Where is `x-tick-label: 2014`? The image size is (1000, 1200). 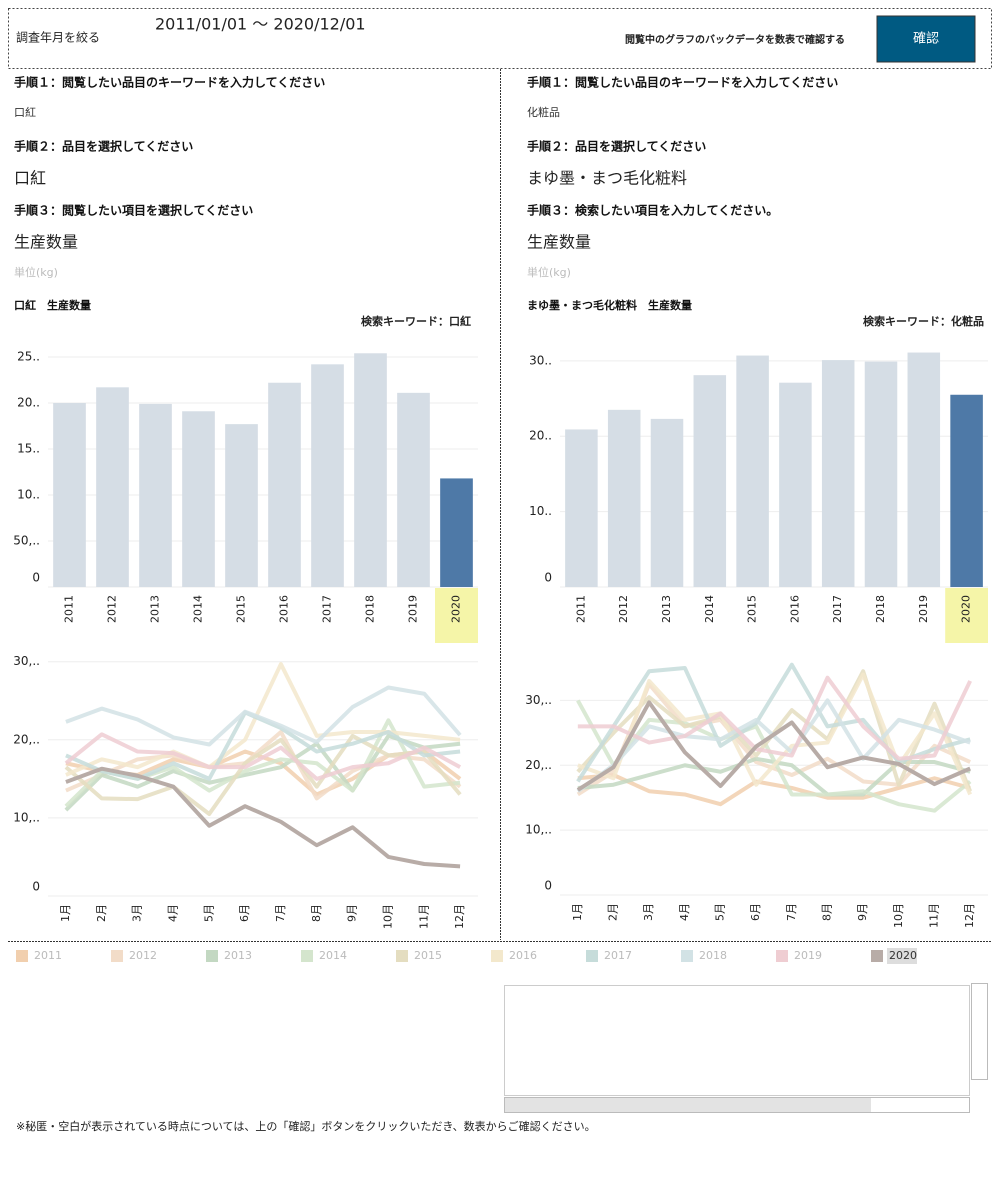 x-tick-label: 2014 is located at coordinates (709, 609).